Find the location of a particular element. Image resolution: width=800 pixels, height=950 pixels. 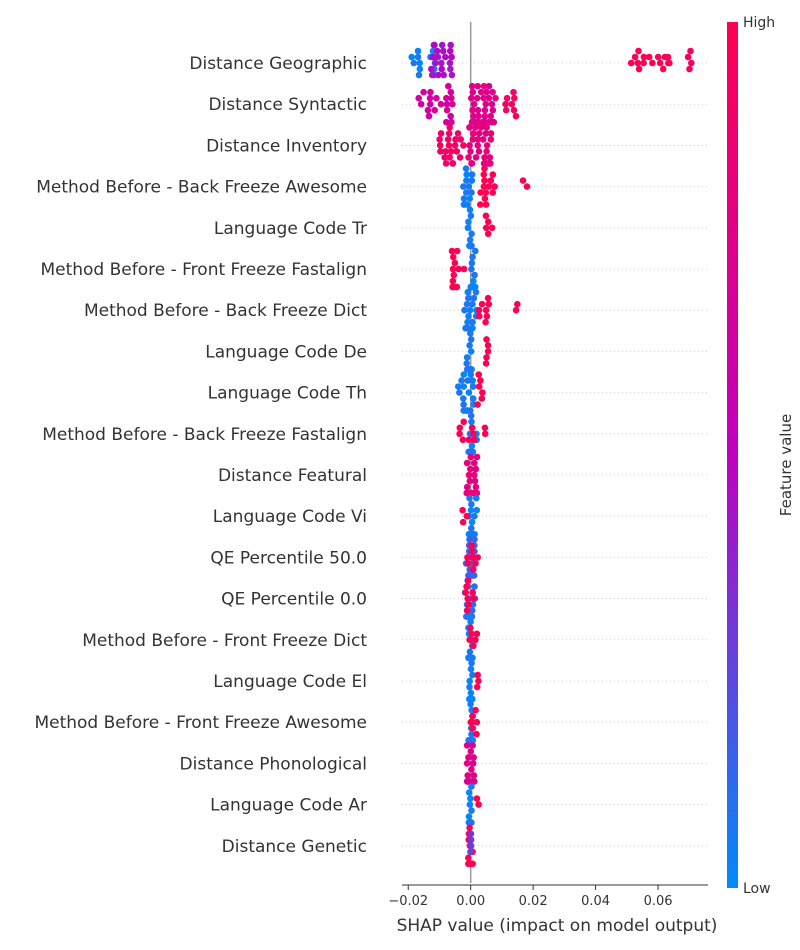

x-tick-label: −0.02 is located at coordinates (408, 901).